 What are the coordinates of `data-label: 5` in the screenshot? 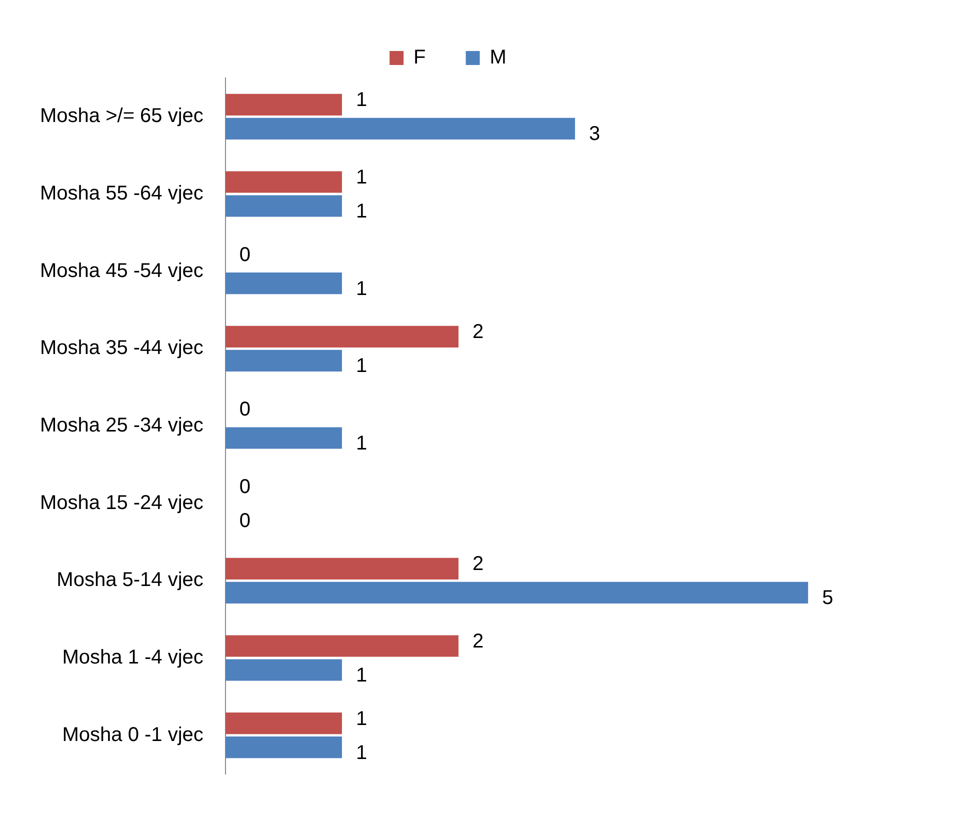 It's located at (828, 598).